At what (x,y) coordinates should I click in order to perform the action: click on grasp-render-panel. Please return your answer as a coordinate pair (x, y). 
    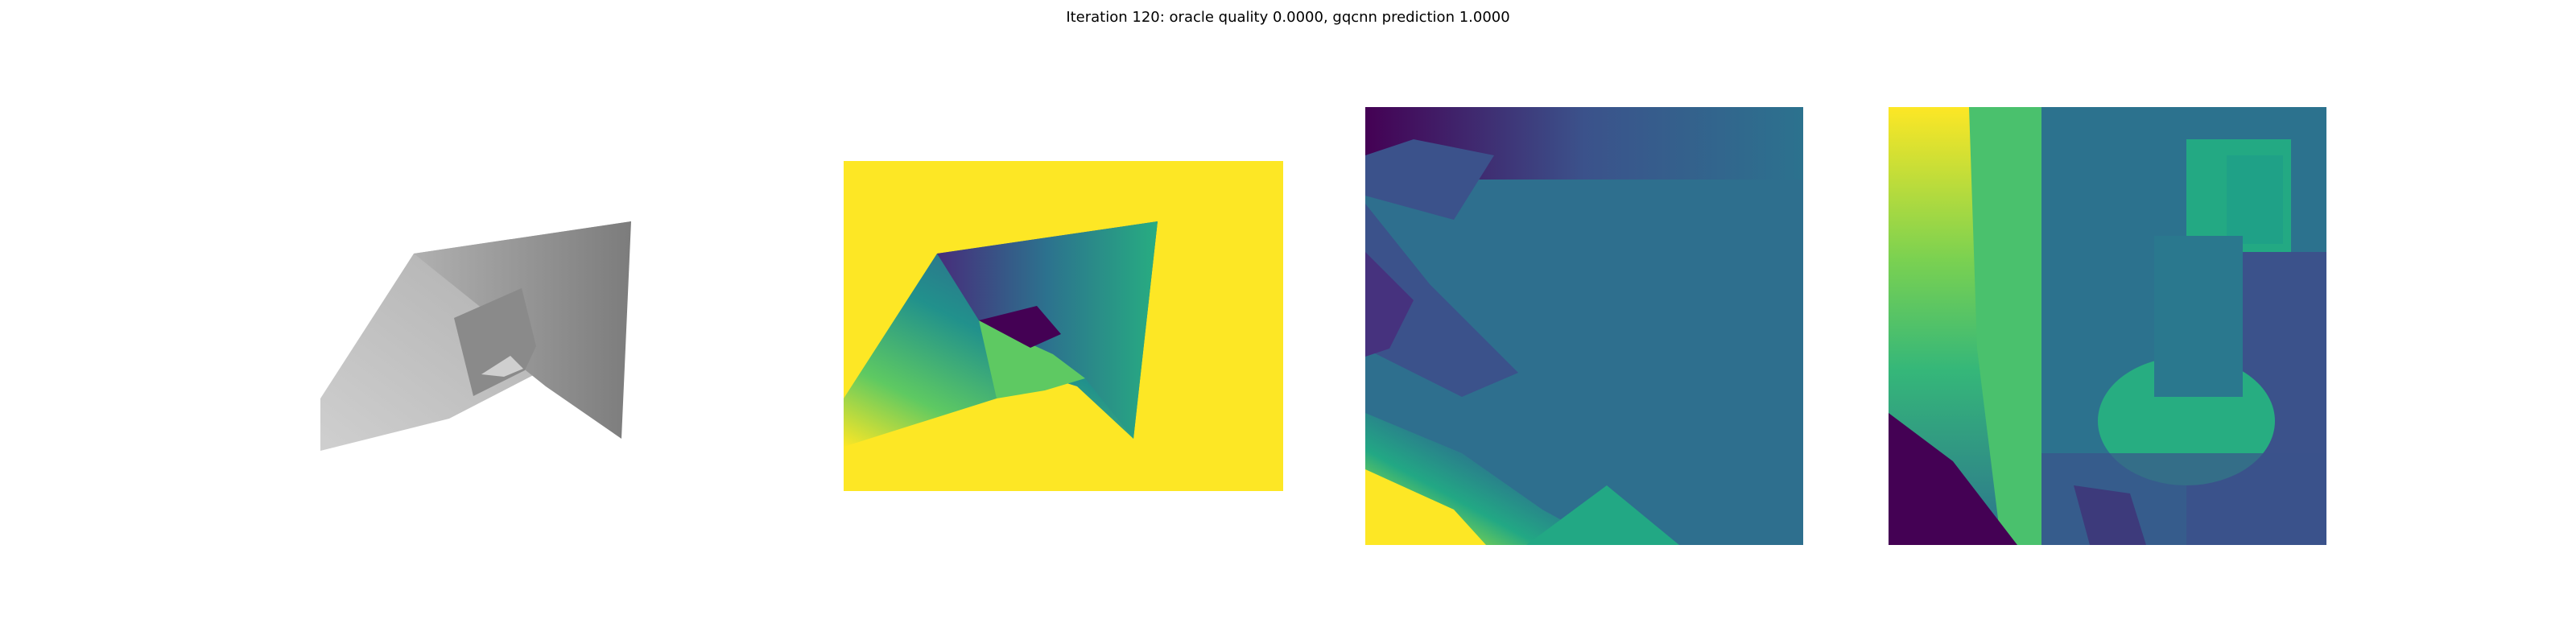
    Looking at the image, I should click on (479, 337).